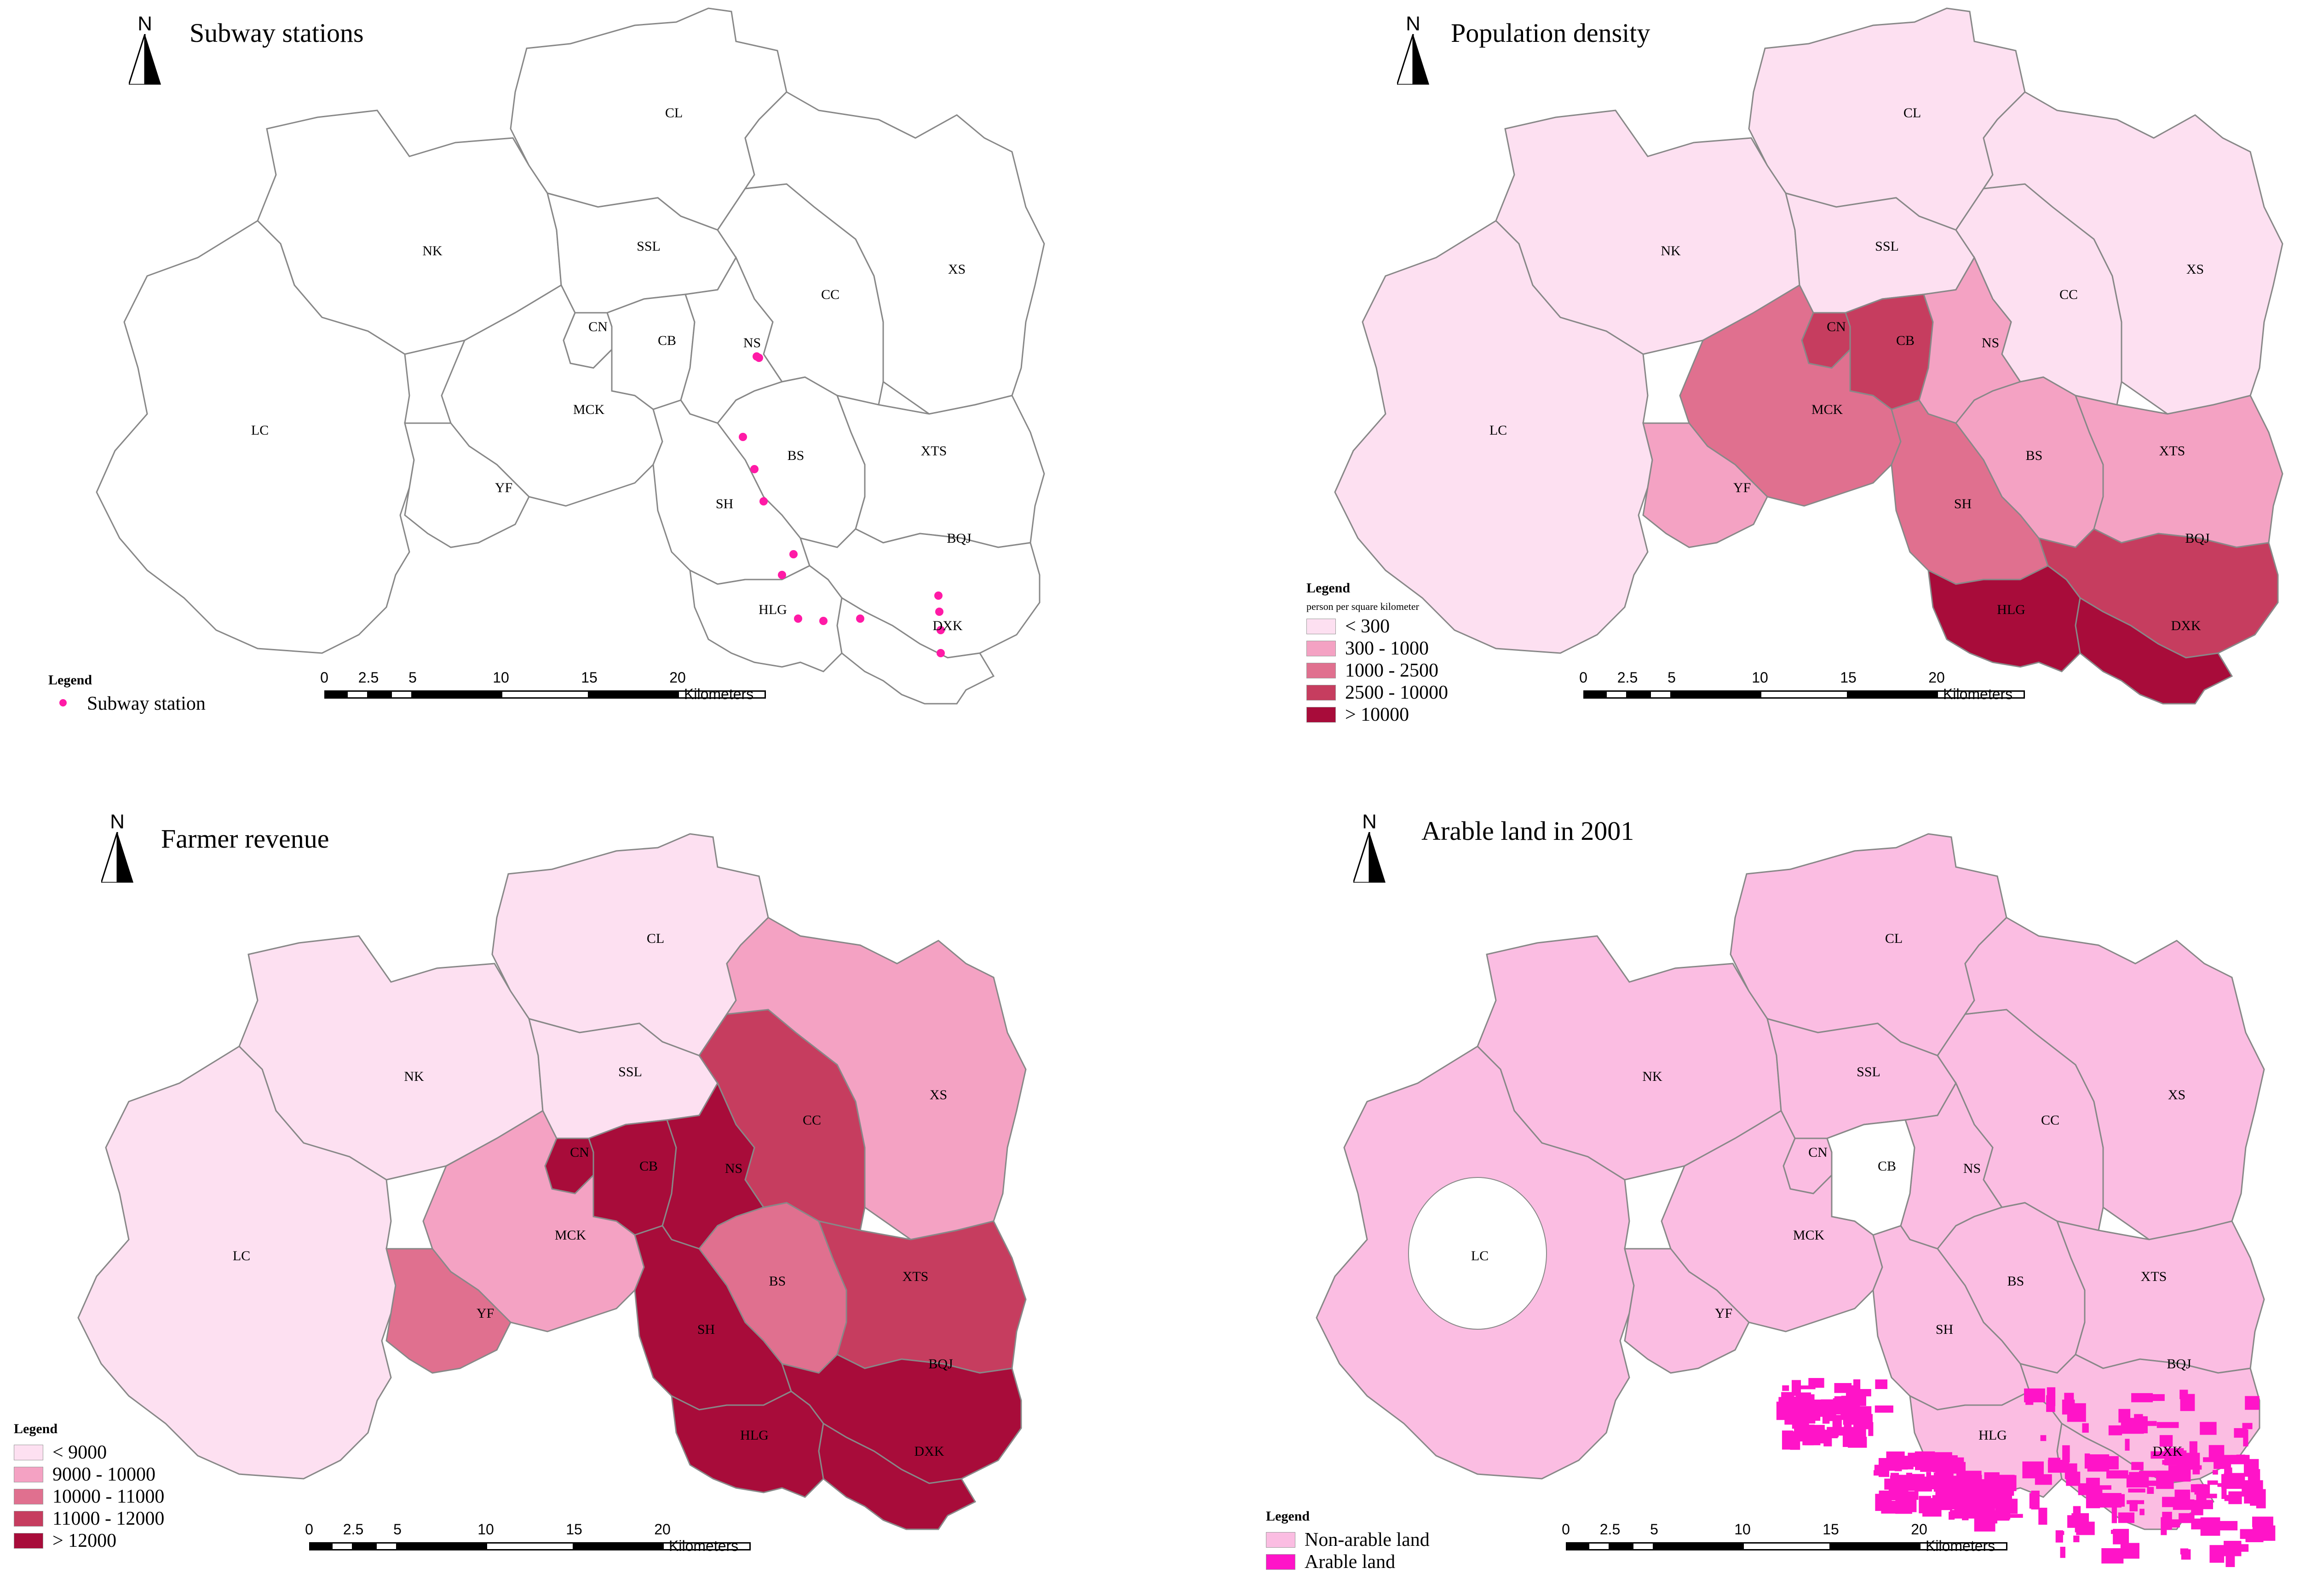 The width and height of the screenshot is (2300, 1596). What do you see at coordinates (543, 688) in the screenshot?
I see `scale-bar: 0 2.5 5 10 15 20 Kilometers` at bounding box center [543, 688].